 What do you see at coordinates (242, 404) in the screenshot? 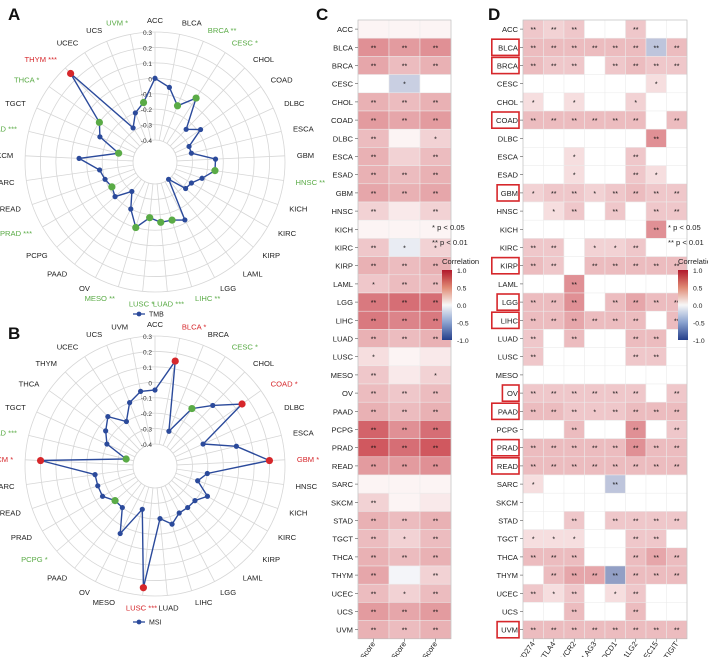
I see `data-point-coad` at bounding box center [242, 404].